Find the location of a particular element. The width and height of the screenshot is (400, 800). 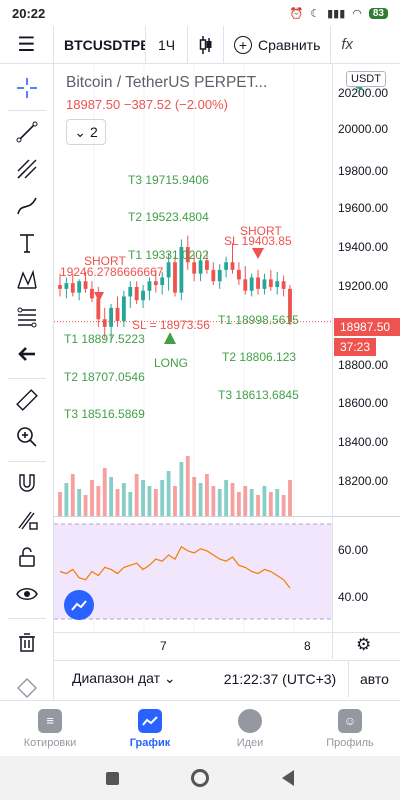

fib-tool is located at coordinates (27, 317).